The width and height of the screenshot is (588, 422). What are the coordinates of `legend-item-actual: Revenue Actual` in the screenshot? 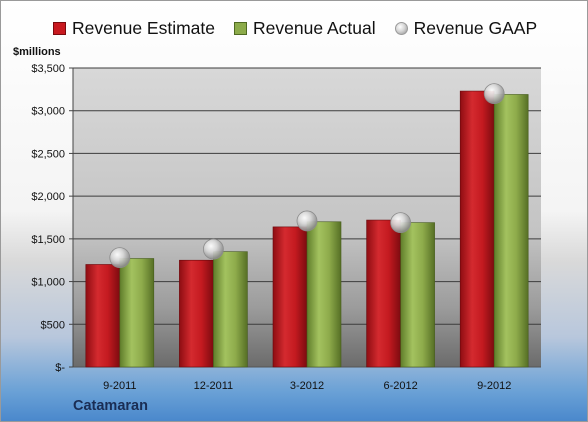 It's located at (305, 28).